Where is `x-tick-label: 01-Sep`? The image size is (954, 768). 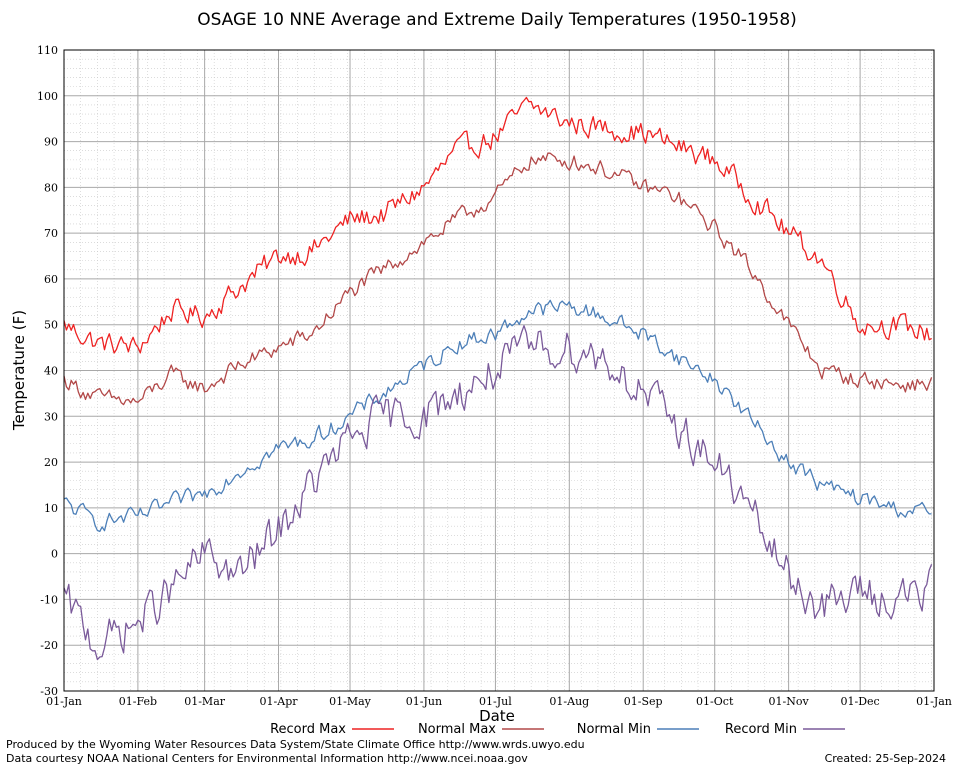 x-tick-label: 01-Sep is located at coordinates (643, 701).